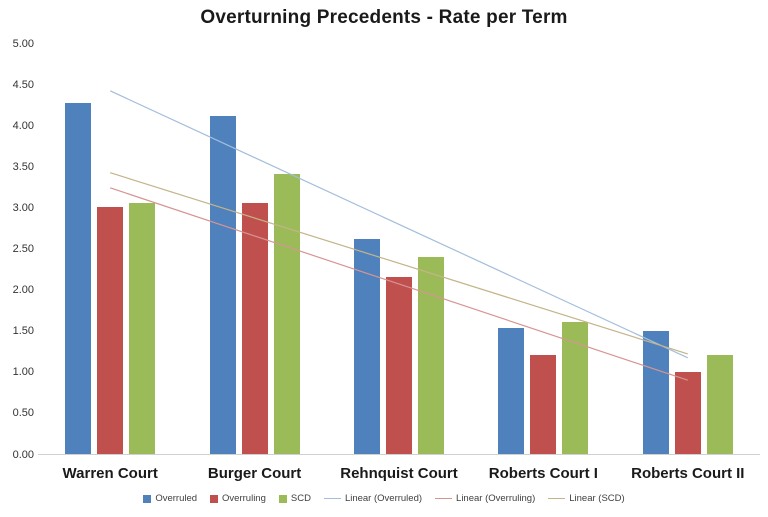 This screenshot has width=768, height=517. I want to click on legend-series-overruling: Overruling, so click(238, 498).